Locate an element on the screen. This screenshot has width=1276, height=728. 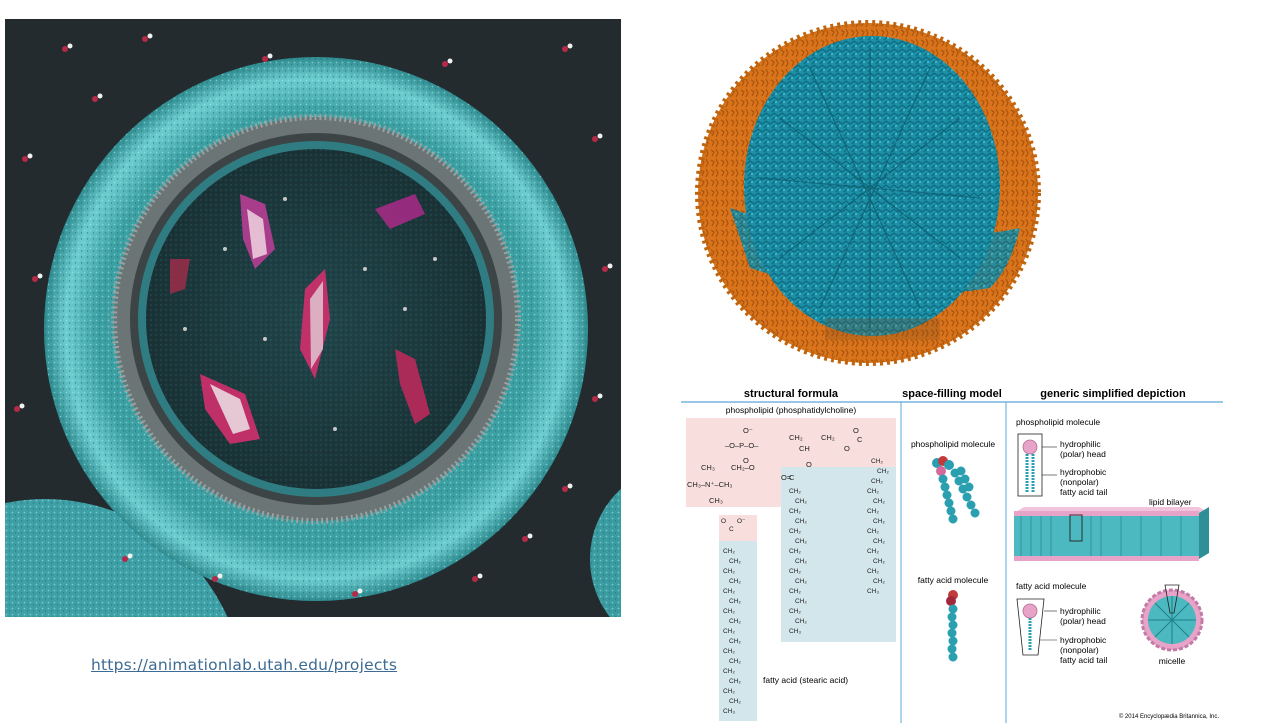
micelle-model-art is located at coordinates (868, 193).